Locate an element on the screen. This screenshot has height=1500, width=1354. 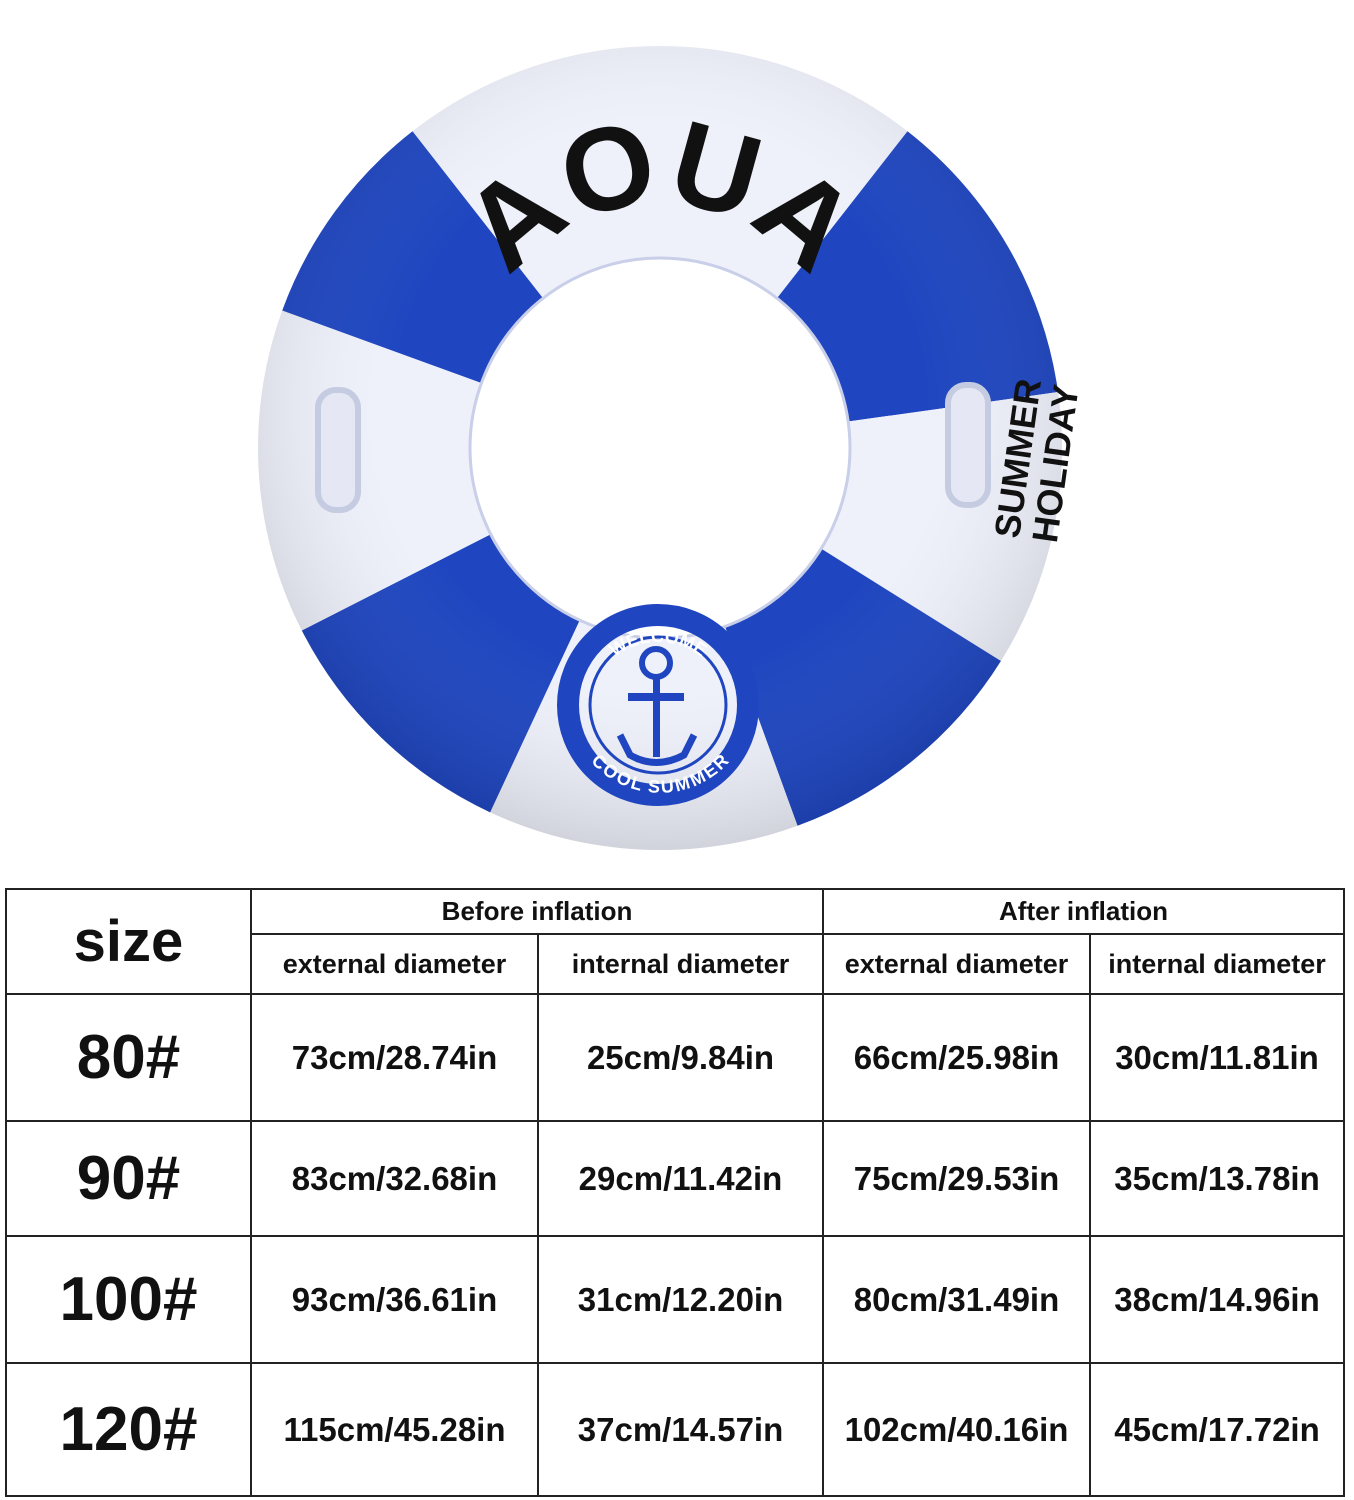
value-cell: 30cm/11.81in is located at coordinates (1217, 1057).